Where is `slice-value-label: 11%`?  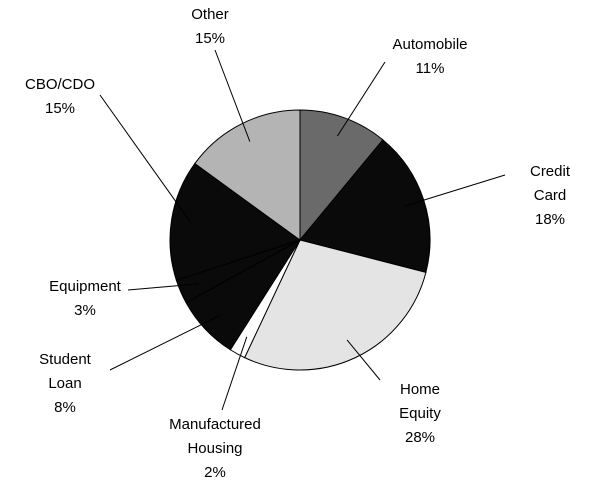 slice-value-label: 11% is located at coordinates (430, 68).